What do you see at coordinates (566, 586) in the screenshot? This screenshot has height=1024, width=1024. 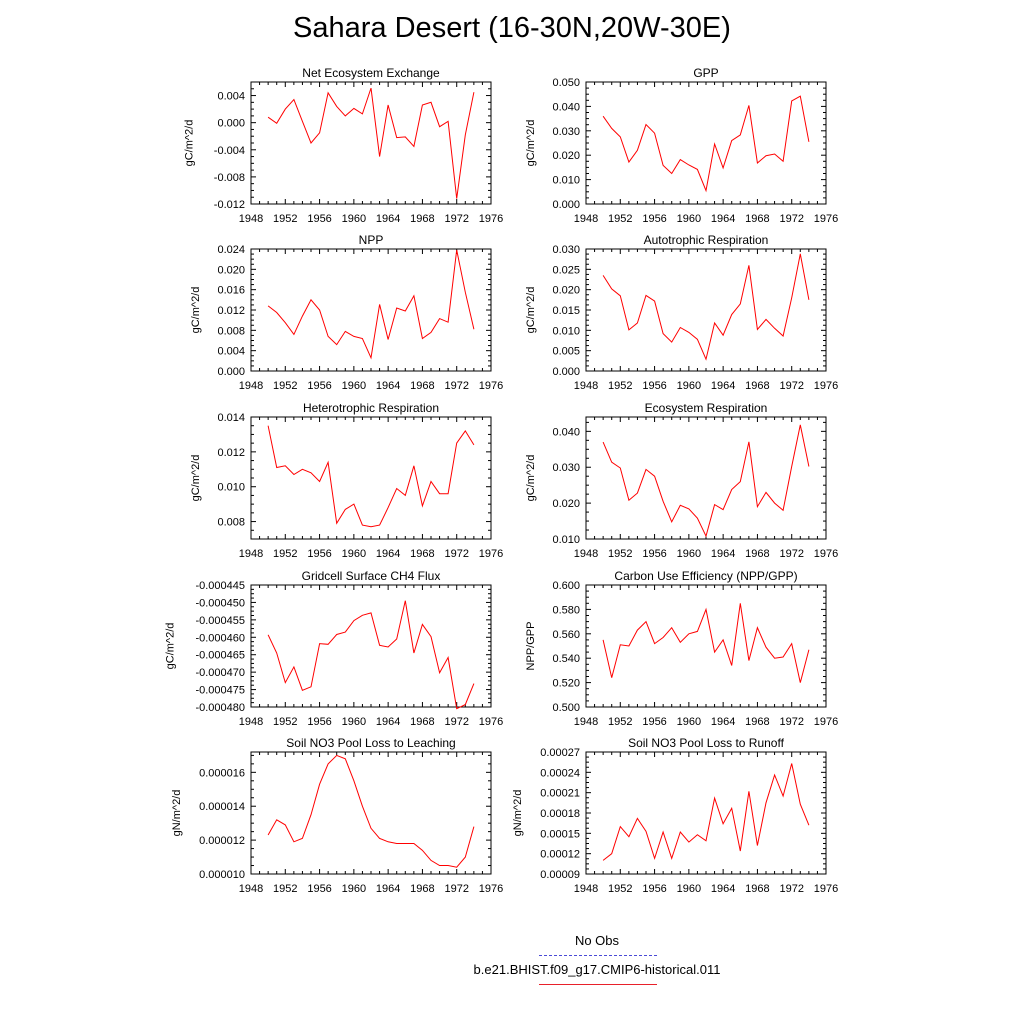 I see `y-tick-label: 0.600` at bounding box center [566, 586].